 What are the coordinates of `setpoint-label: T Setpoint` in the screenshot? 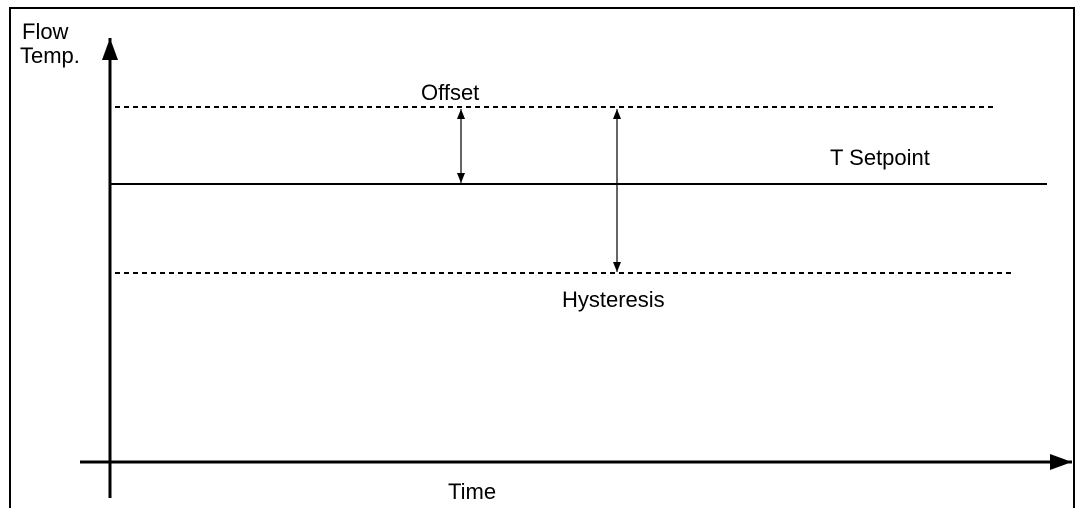 It's located at (880, 157).